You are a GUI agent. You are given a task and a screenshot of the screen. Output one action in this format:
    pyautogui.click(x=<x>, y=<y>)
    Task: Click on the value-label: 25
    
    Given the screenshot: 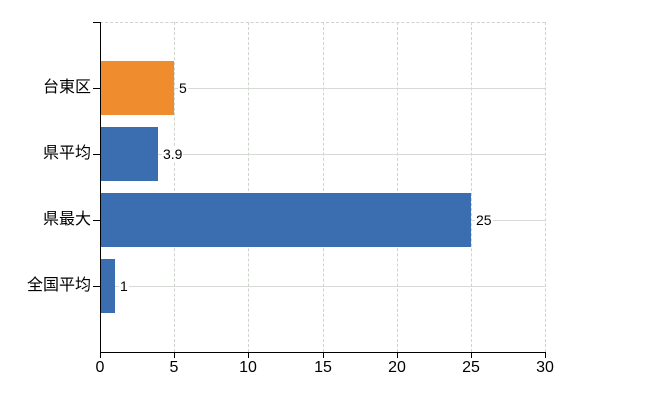 What is the action you would take?
    pyautogui.click(x=484, y=220)
    